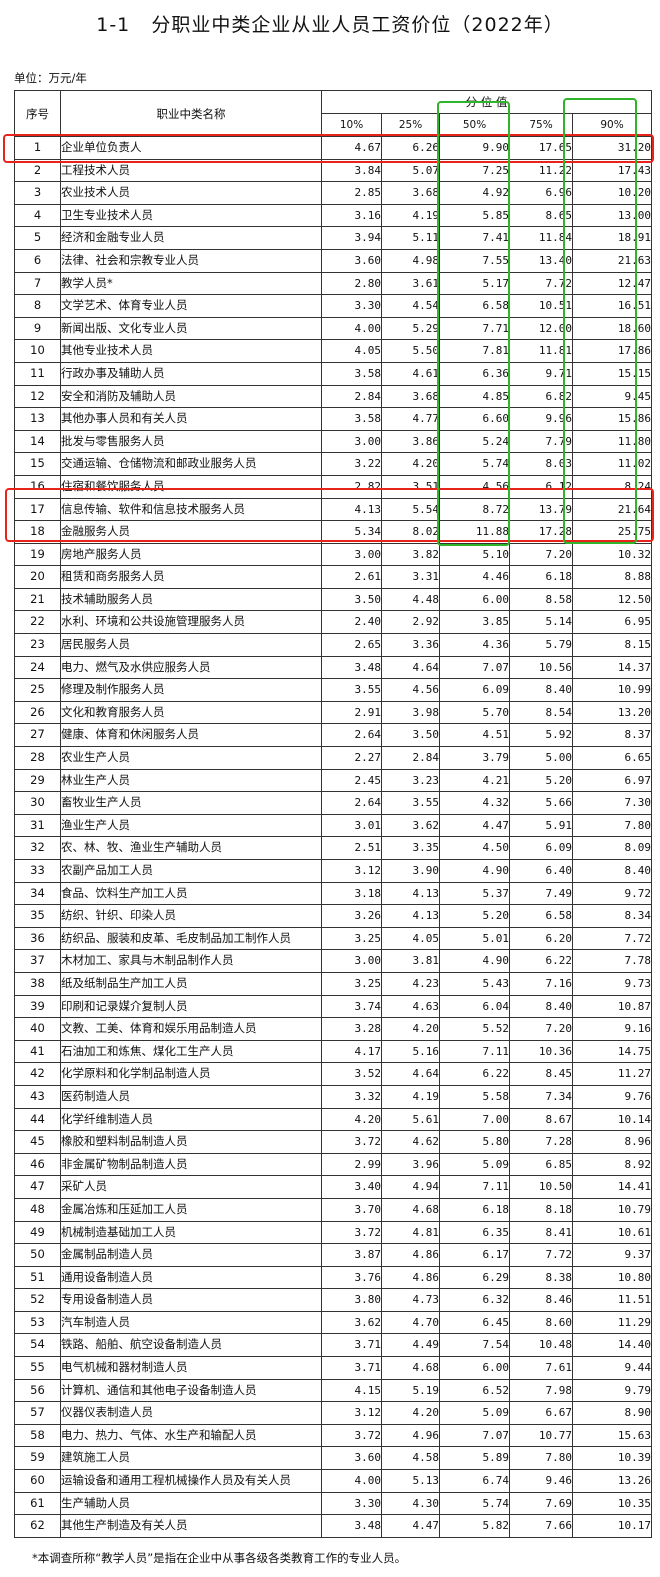 The height and width of the screenshot is (1577, 660). I want to click on table-row: 26 文化和教育服务人员 2.91 3.98 5.70 8.54 13.20, so click(333, 712).